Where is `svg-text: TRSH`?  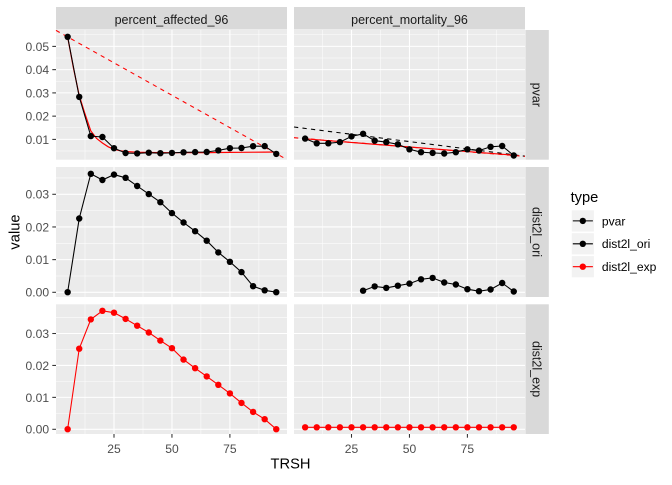 svg-text: TRSH is located at coordinates (291, 465).